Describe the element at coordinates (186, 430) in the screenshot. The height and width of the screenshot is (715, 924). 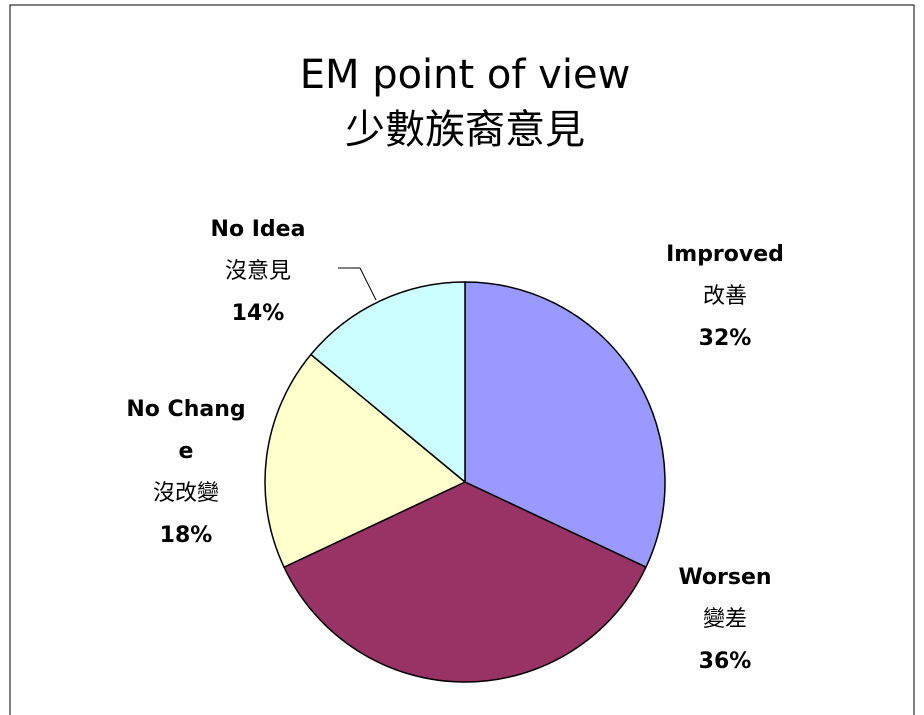
I see `category-label: No Change` at that location.